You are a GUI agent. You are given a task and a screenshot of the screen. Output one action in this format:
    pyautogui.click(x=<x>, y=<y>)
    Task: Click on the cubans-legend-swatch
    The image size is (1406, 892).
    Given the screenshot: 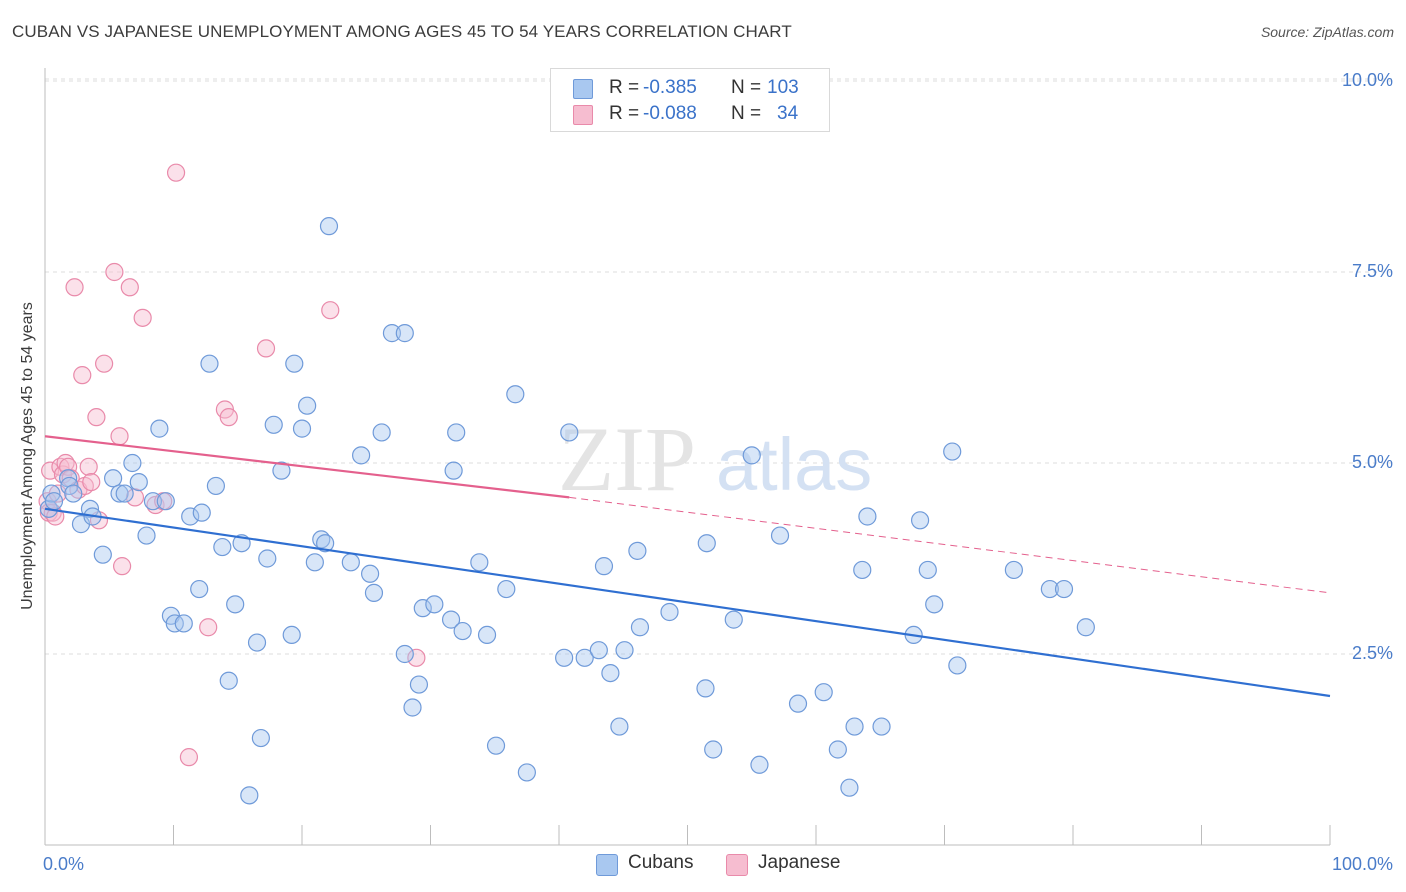 What is the action you would take?
    pyautogui.click(x=607, y=865)
    